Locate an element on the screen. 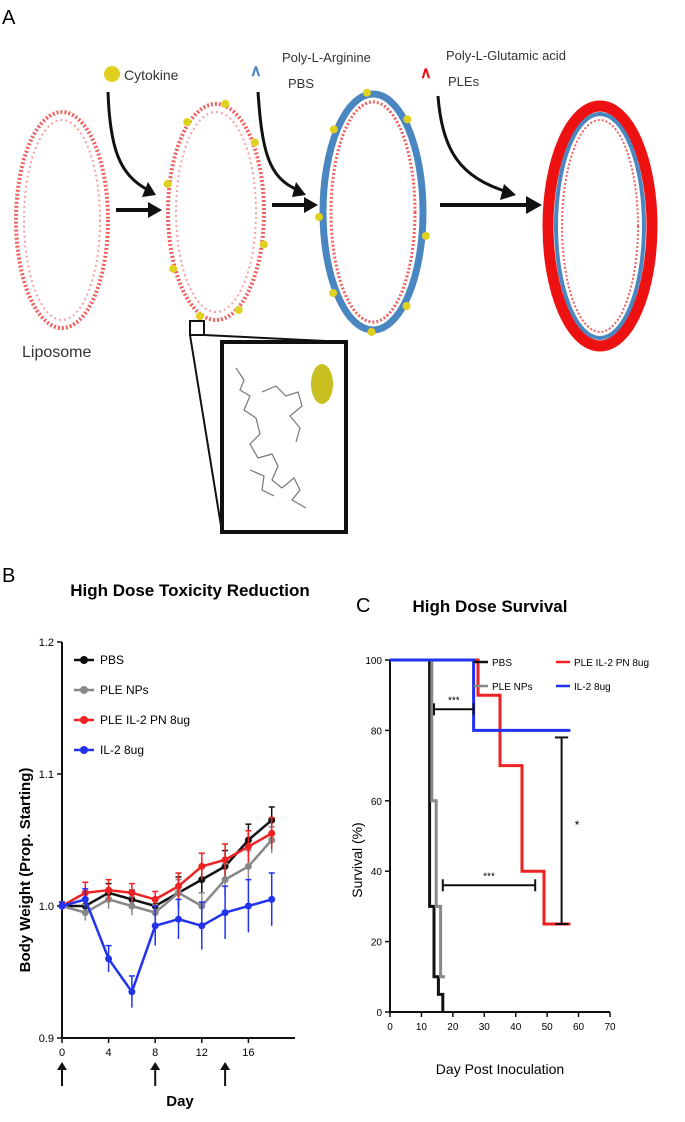  panel-c-label: C is located at coordinates (363, 606).